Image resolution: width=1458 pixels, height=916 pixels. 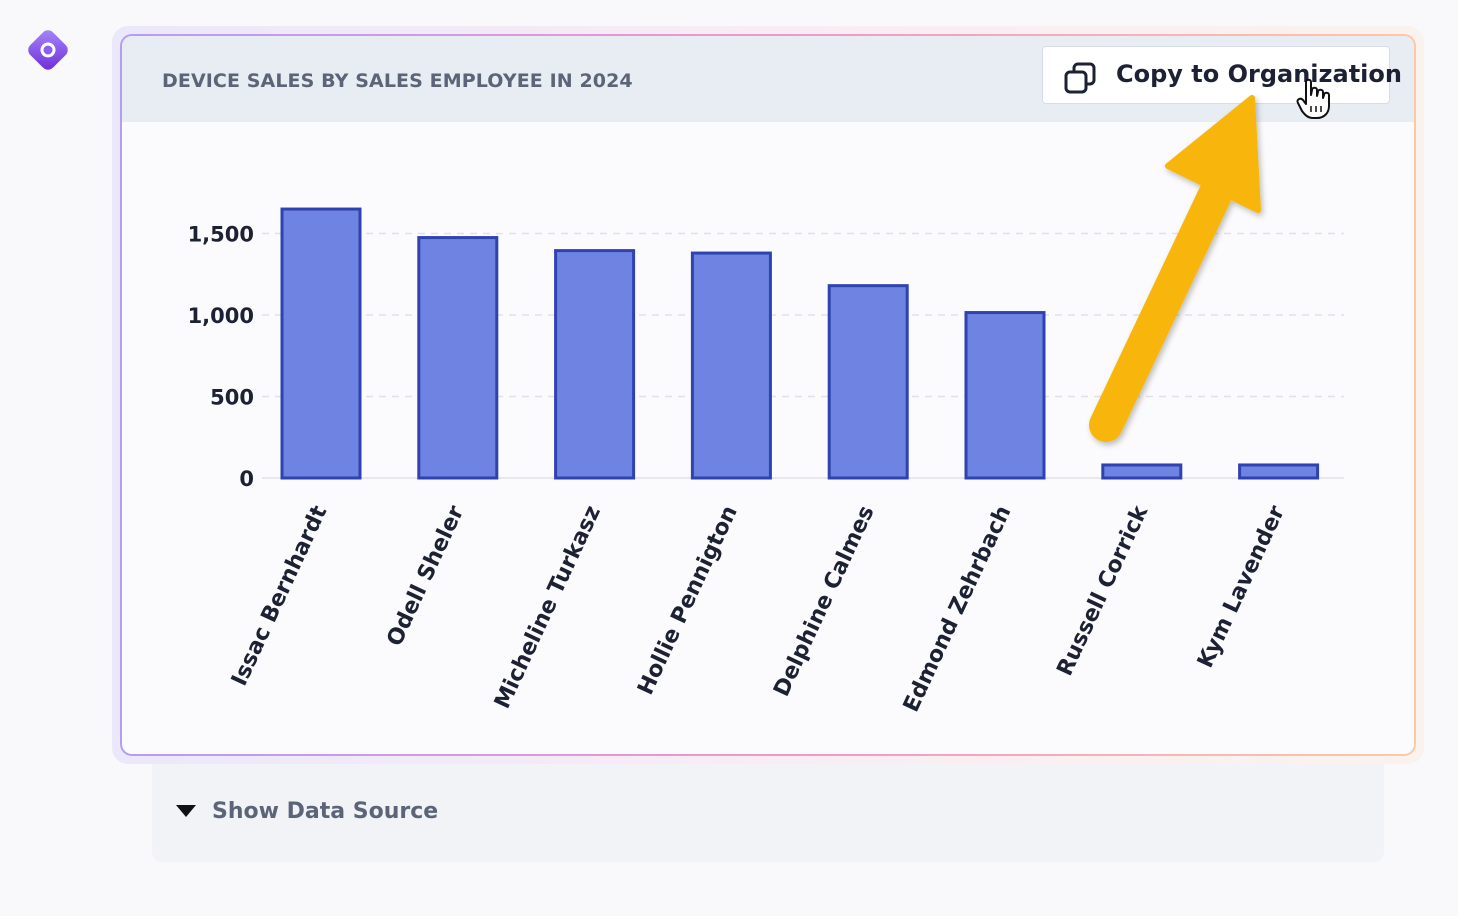 I want to click on copy-to-organization-button: Copy to Organization, so click(x=1222, y=75).